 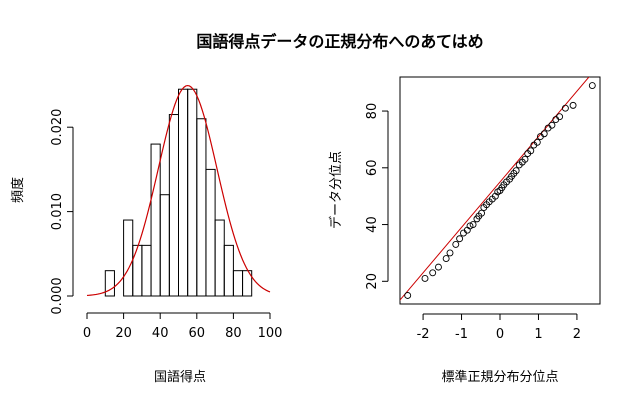 I want to click on qq-y-tick-label: 40, so click(x=372, y=224).